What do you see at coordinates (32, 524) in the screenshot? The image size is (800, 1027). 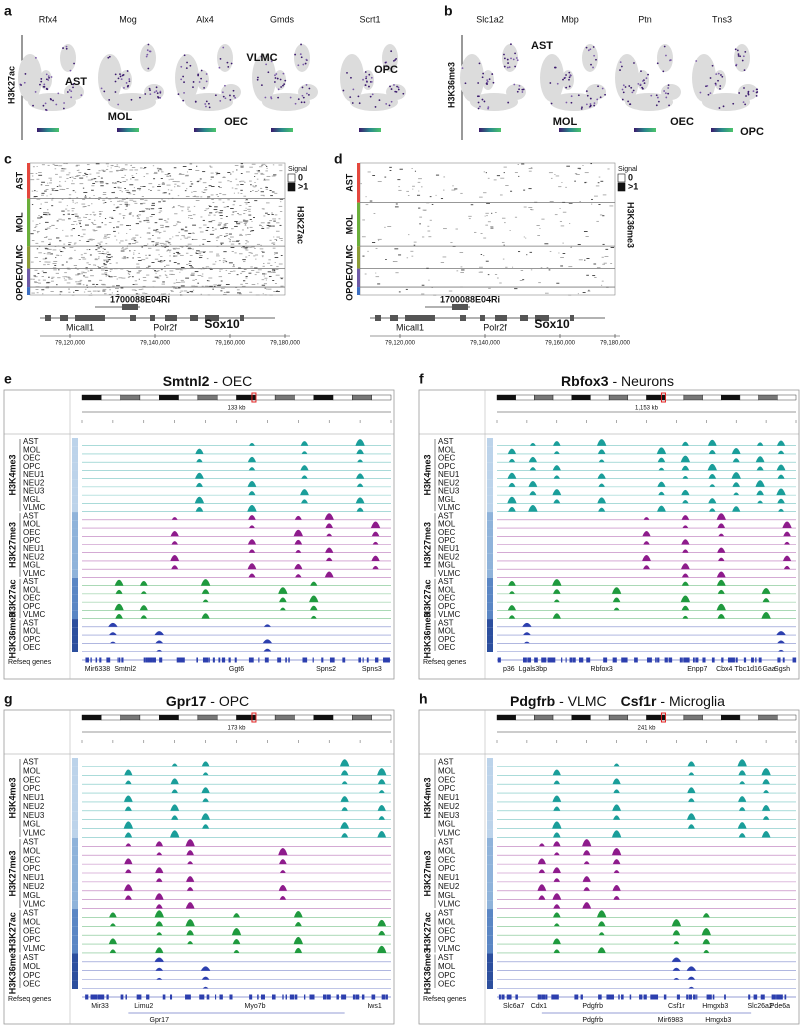 I see `cell-label: MOL` at bounding box center [32, 524].